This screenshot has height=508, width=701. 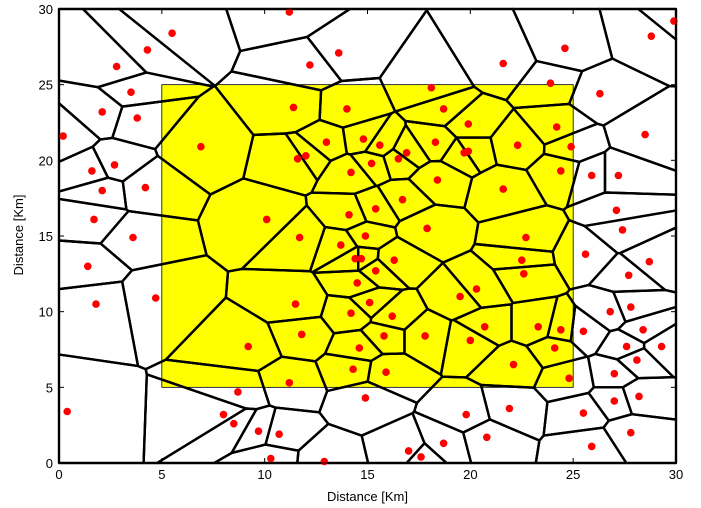 What do you see at coordinates (46, 160) in the screenshot?
I see `y-tick-label: 20` at bounding box center [46, 160].